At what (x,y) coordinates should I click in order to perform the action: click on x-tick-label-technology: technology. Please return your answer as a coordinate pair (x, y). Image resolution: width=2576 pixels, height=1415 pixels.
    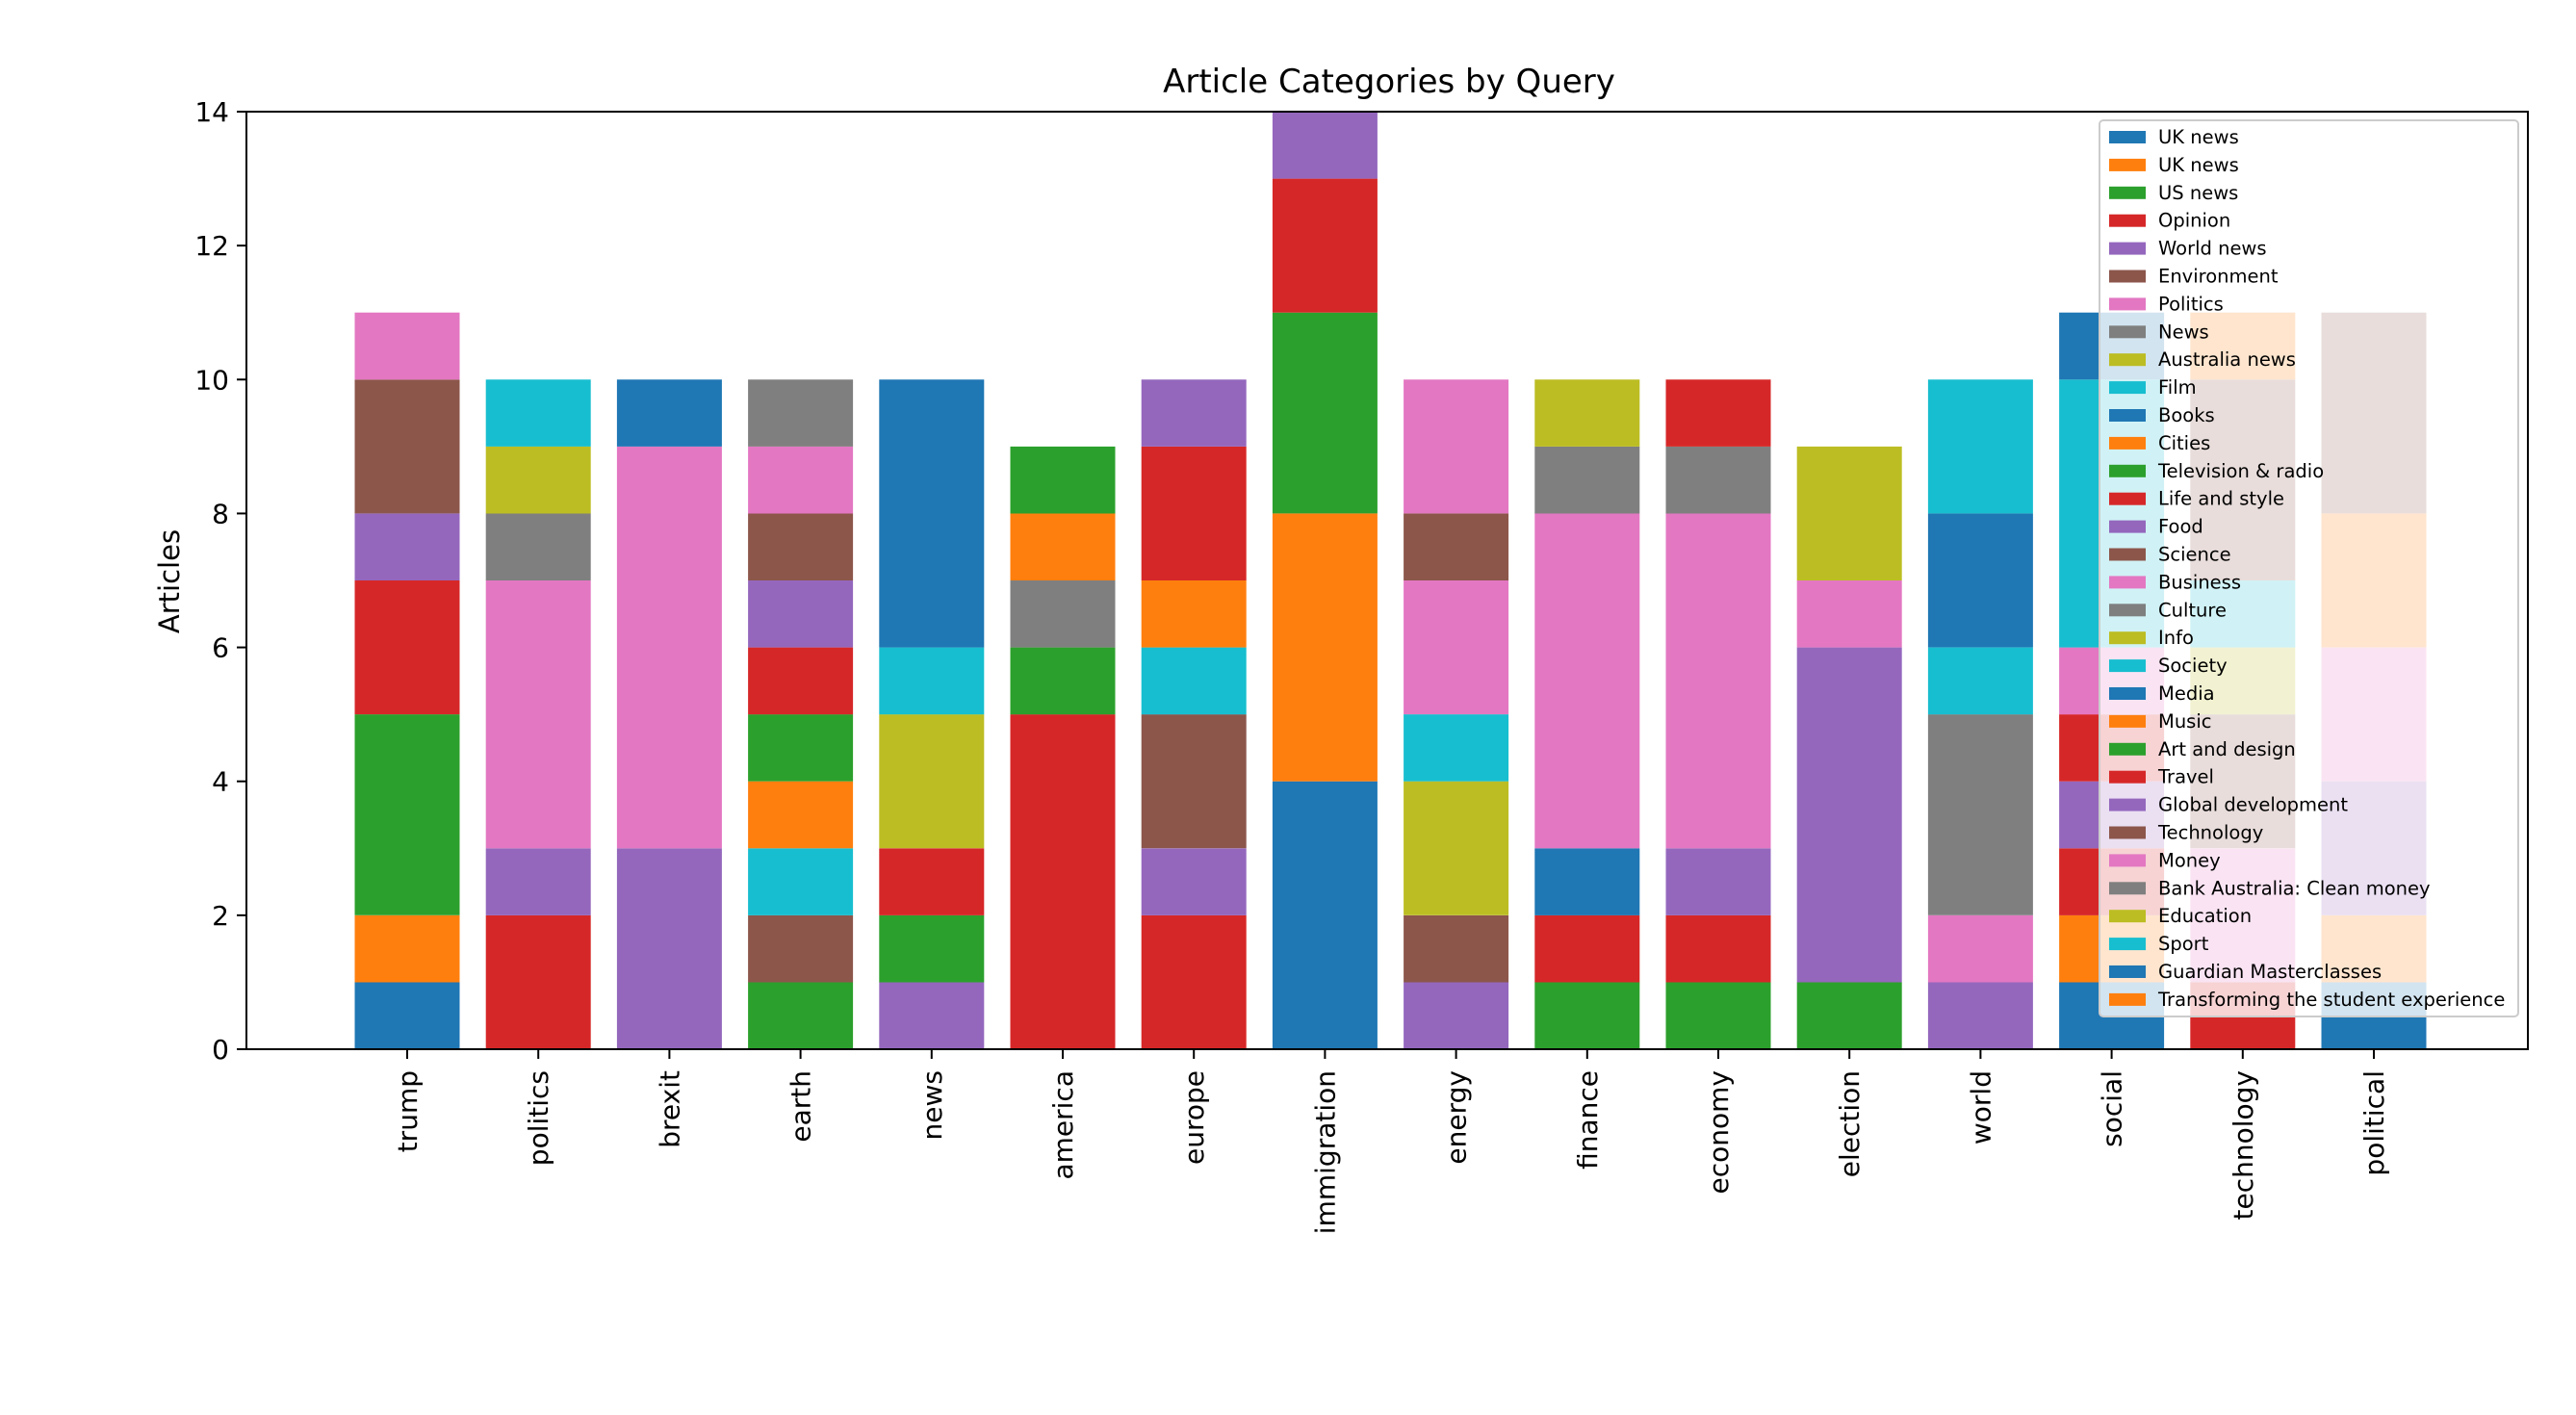
    Looking at the image, I should click on (2244, 1145).